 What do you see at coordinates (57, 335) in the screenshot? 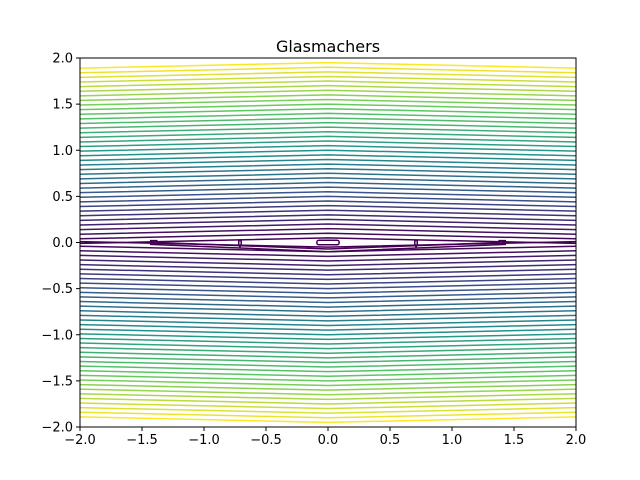
I see `y-tick-label: −1.0` at bounding box center [57, 335].